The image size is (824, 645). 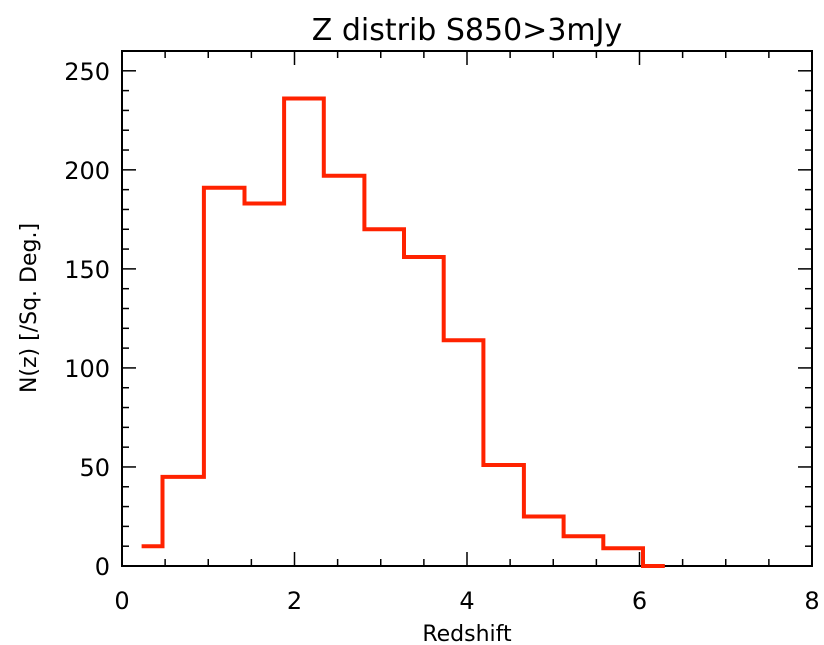 I want to click on y-tick-label: 200, so click(x=87, y=171).